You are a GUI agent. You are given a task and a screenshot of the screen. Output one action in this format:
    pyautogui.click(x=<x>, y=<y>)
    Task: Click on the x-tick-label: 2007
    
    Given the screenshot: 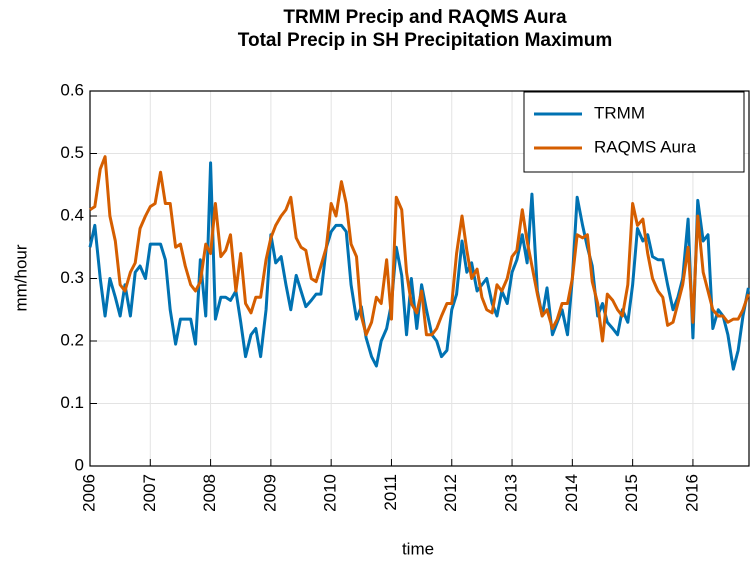 What is the action you would take?
    pyautogui.click(x=149, y=493)
    